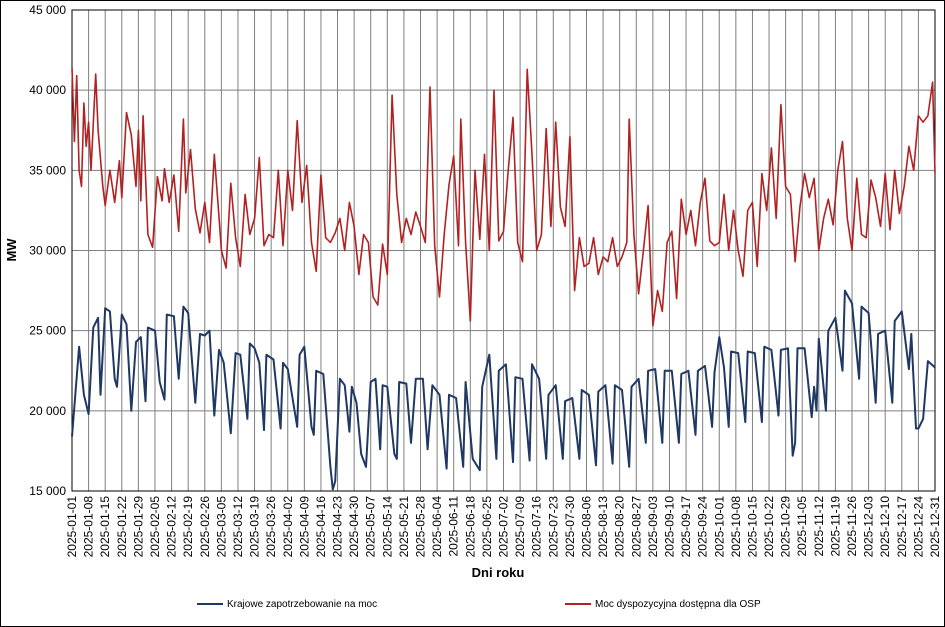 The image size is (945, 627). What do you see at coordinates (553, 527) in the screenshot?
I see `x-tick-label: 2025-07-23` at bounding box center [553, 527].